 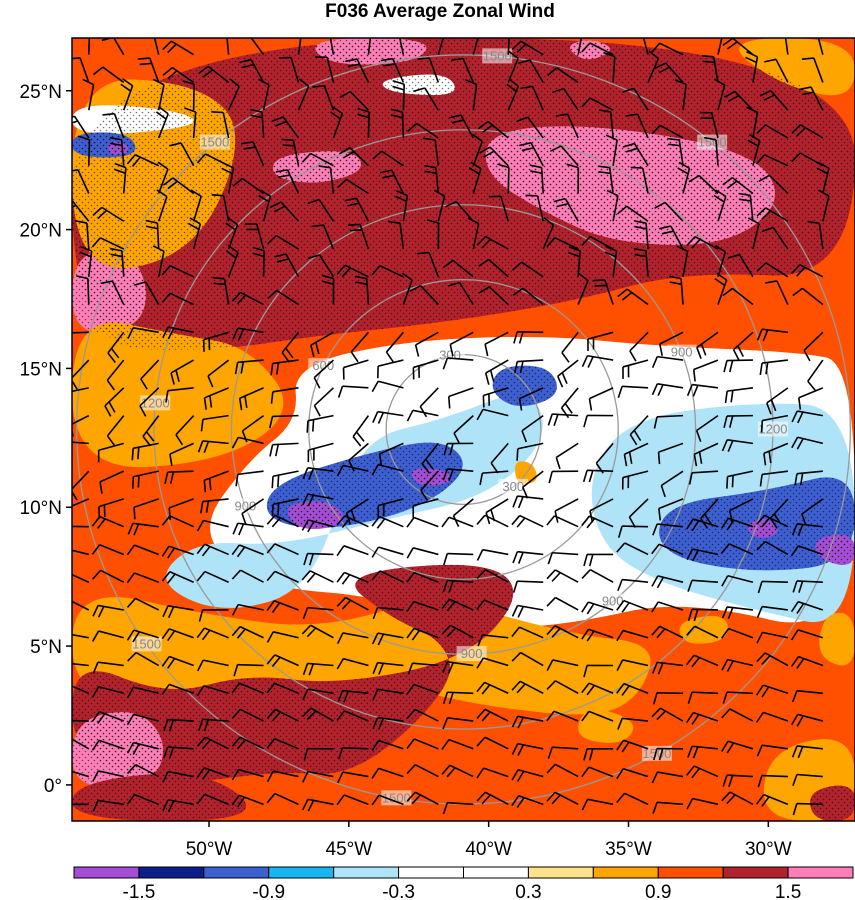 What do you see at coordinates (46, 647) in the screenshot?
I see `lat-tick-label: 5°N` at bounding box center [46, 647].